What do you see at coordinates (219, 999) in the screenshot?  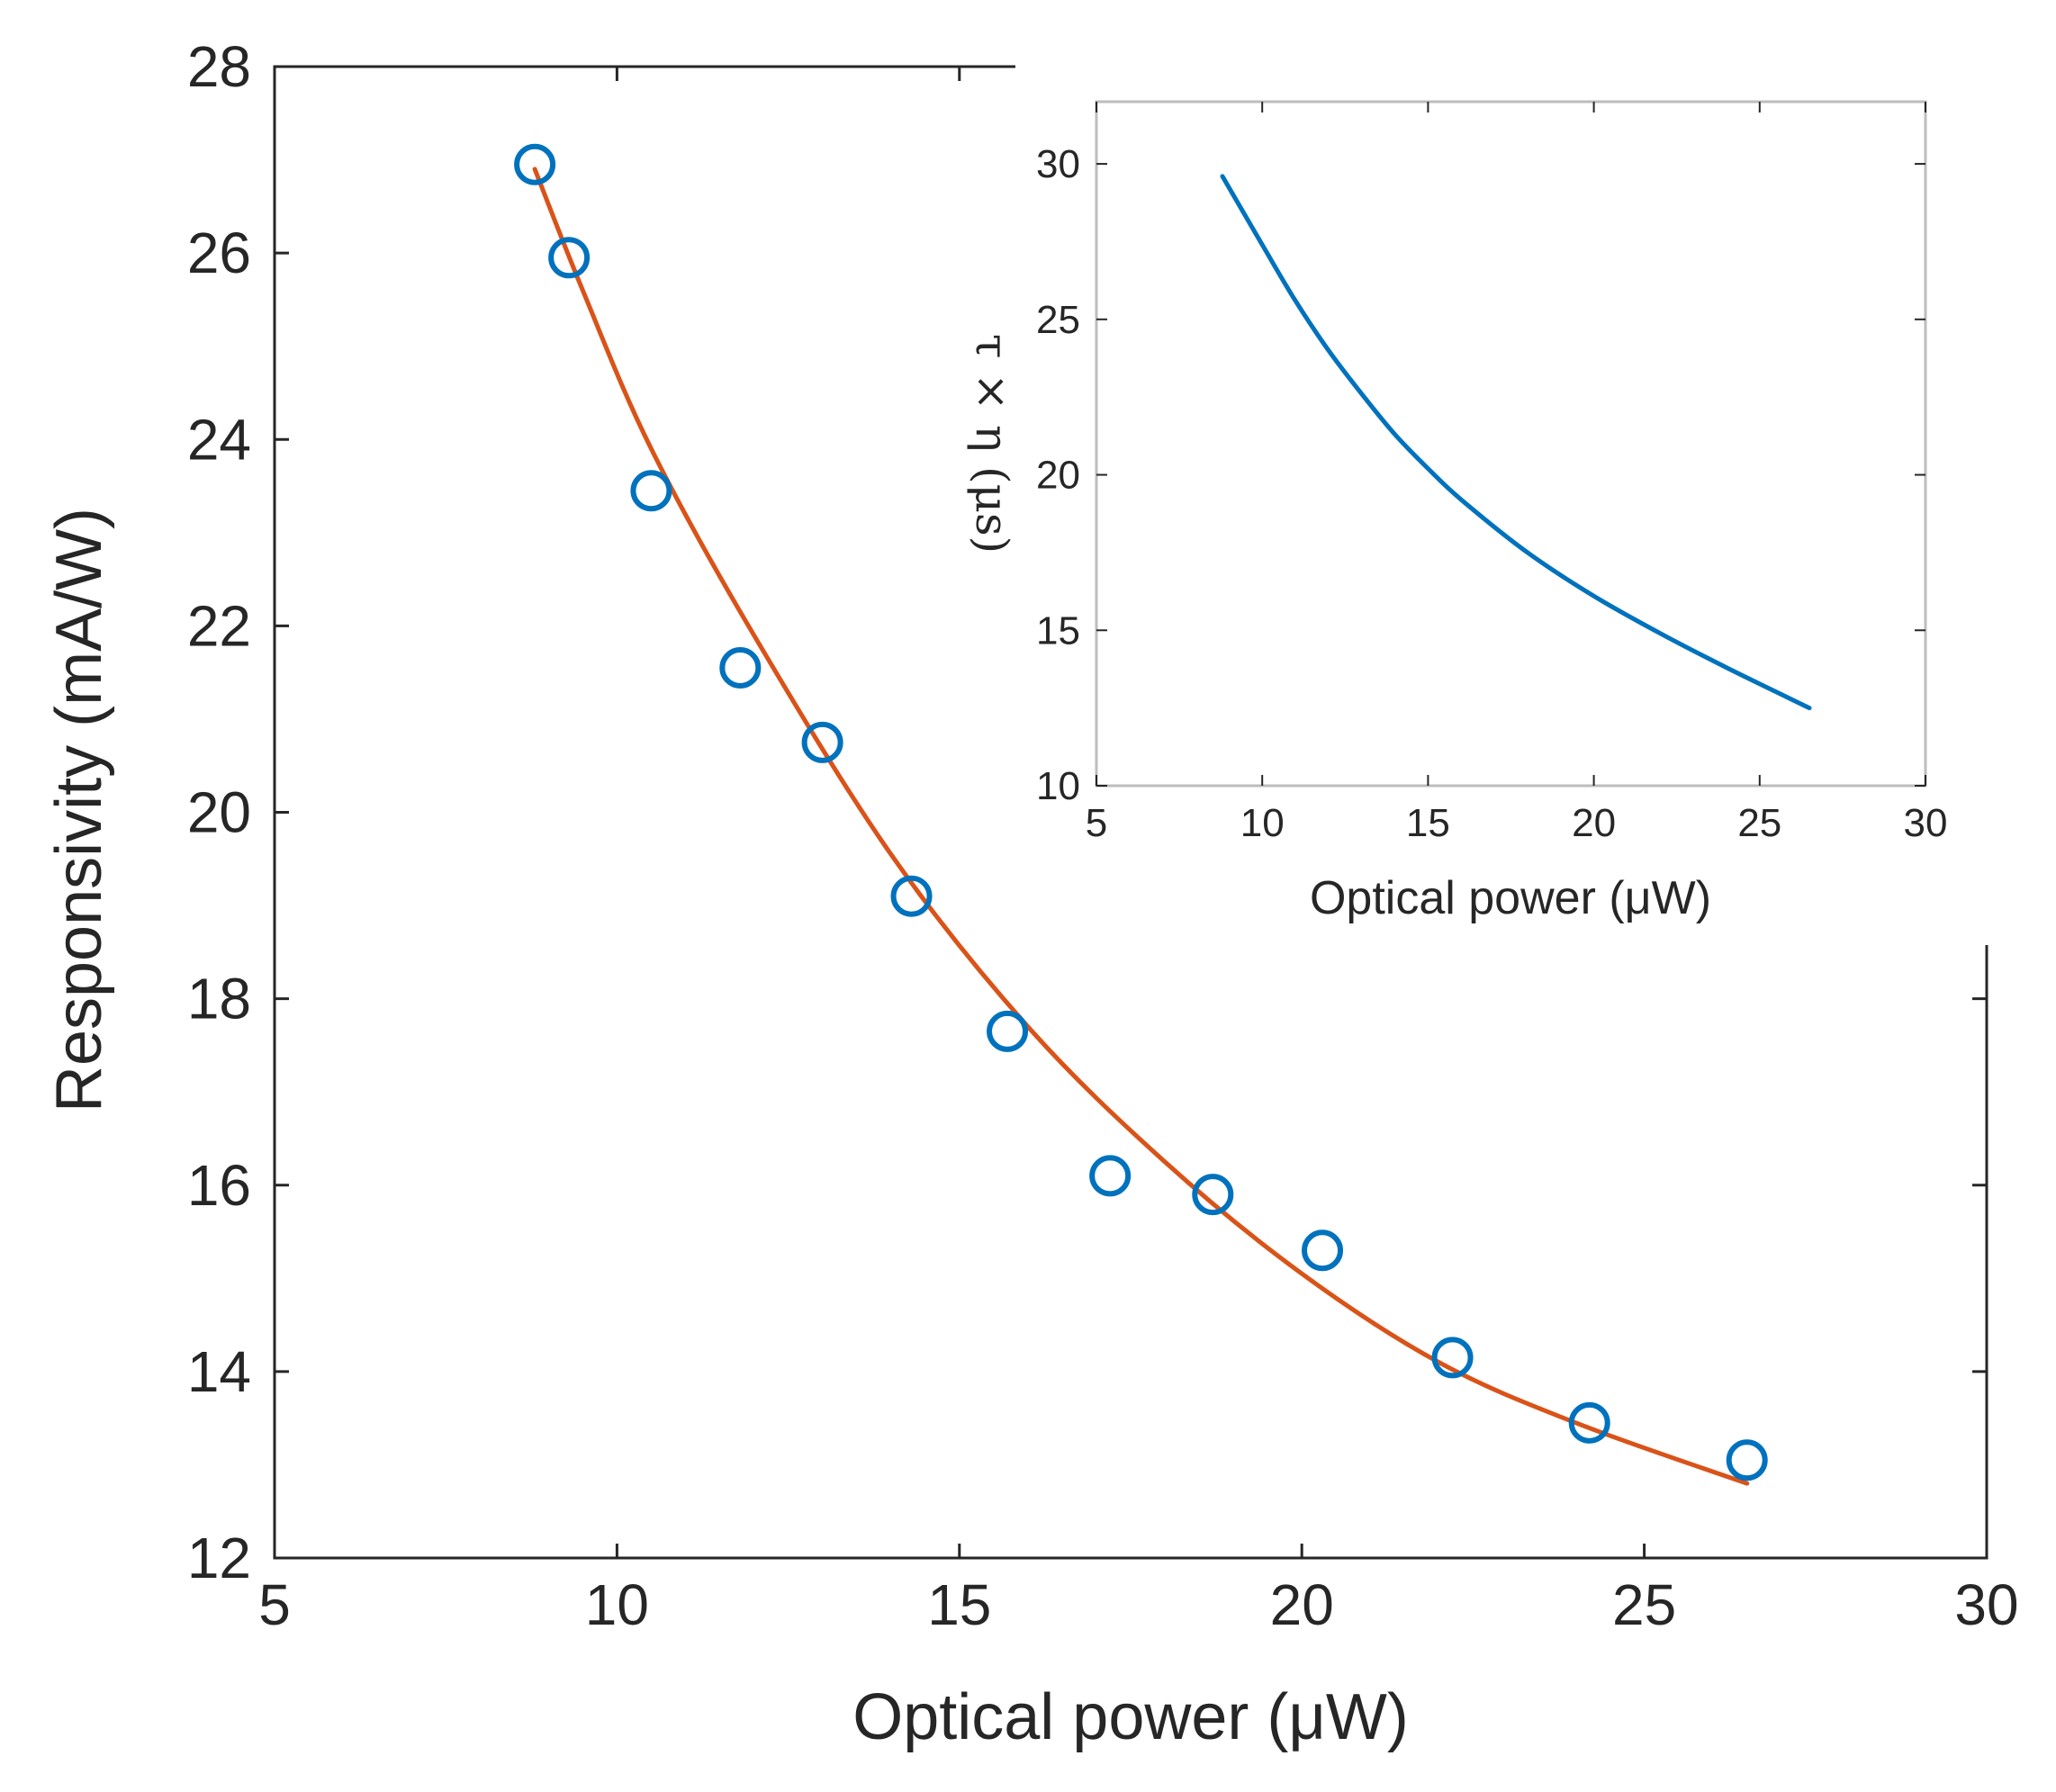 I see `main-y-tick-label: 18` at bounding box center [219, 999].